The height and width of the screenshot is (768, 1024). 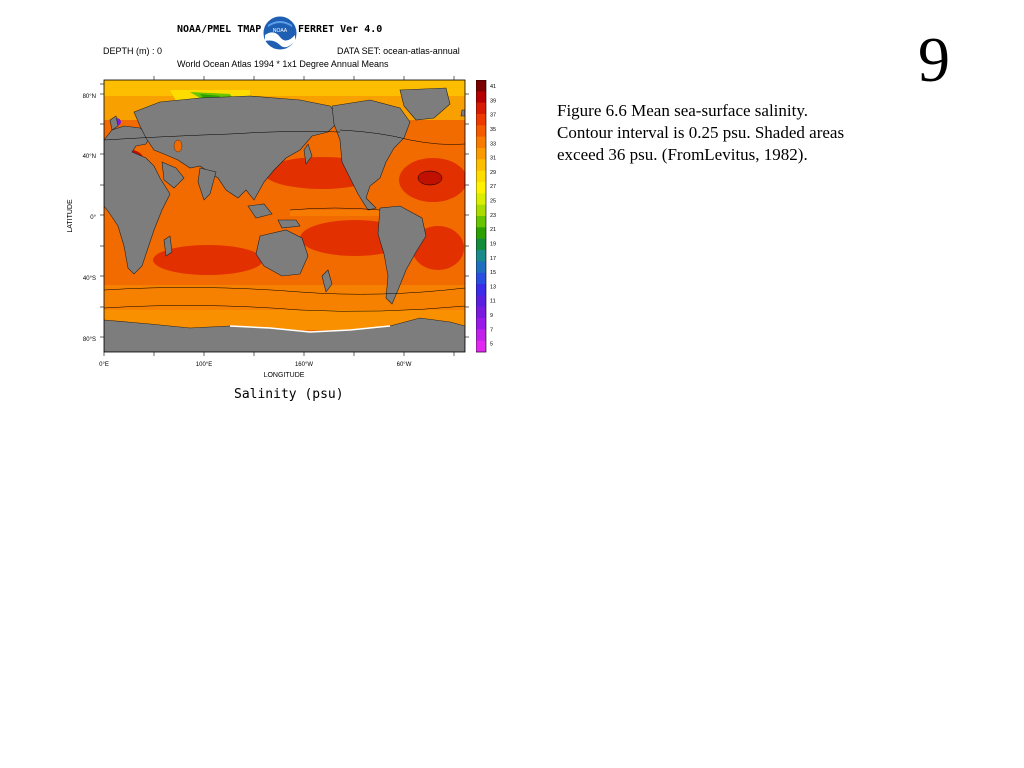 I want to click on logo-text: NOAA, so click(x=280, y=31).